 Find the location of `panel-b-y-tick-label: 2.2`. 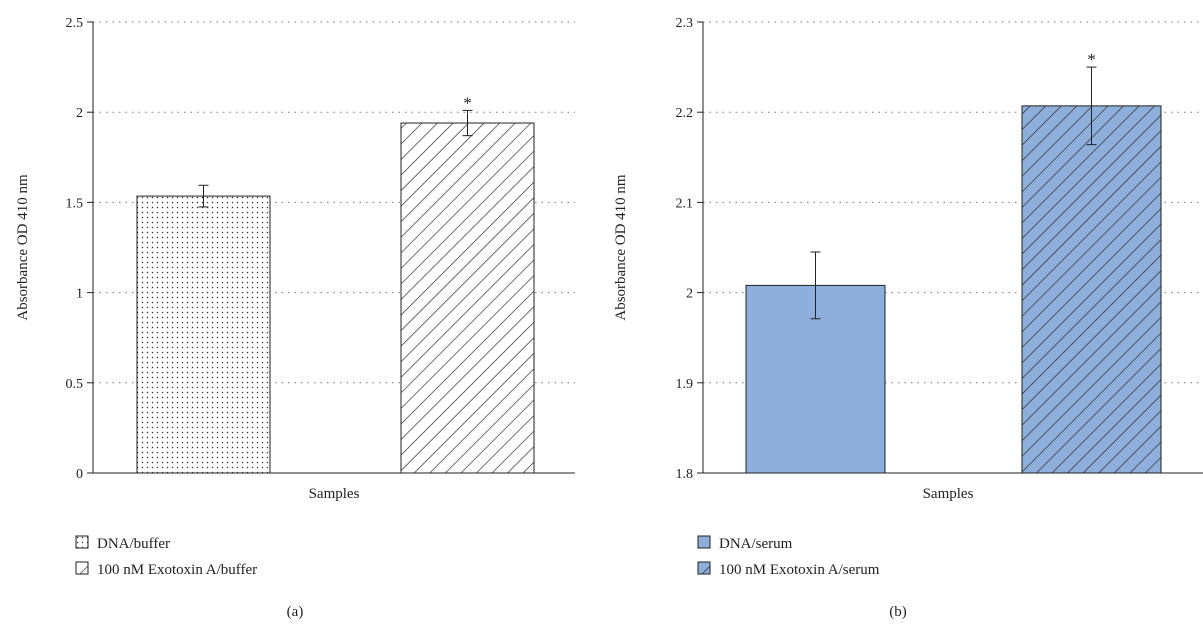

panel-b-y-tick-label: 2.2 is located at coordinates (685, 113).